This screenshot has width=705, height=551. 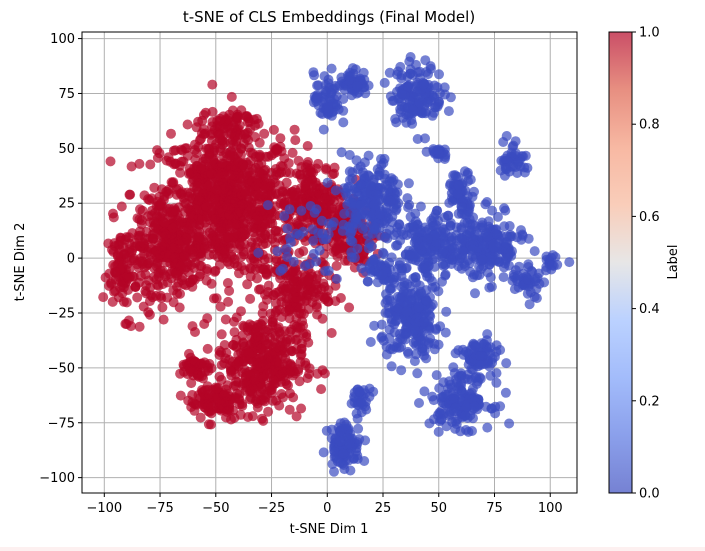 I want to click on y-axis-label: t-SNE Dim 2, so click(x=20, y=262).